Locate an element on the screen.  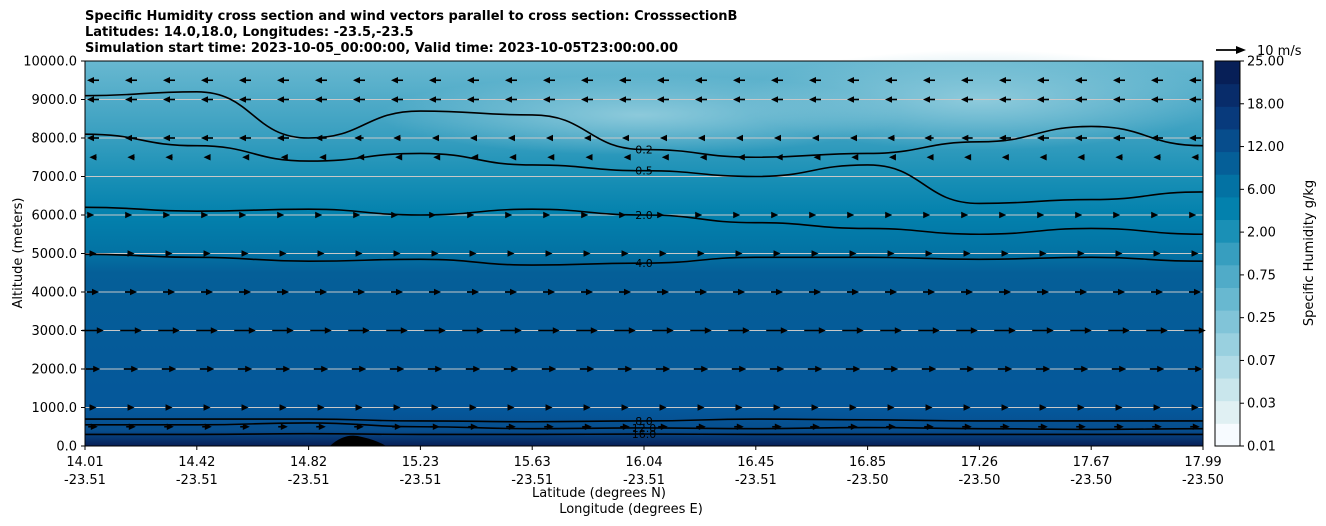
y-tick-label: 6000.0 is located at coordinates (55, 216).